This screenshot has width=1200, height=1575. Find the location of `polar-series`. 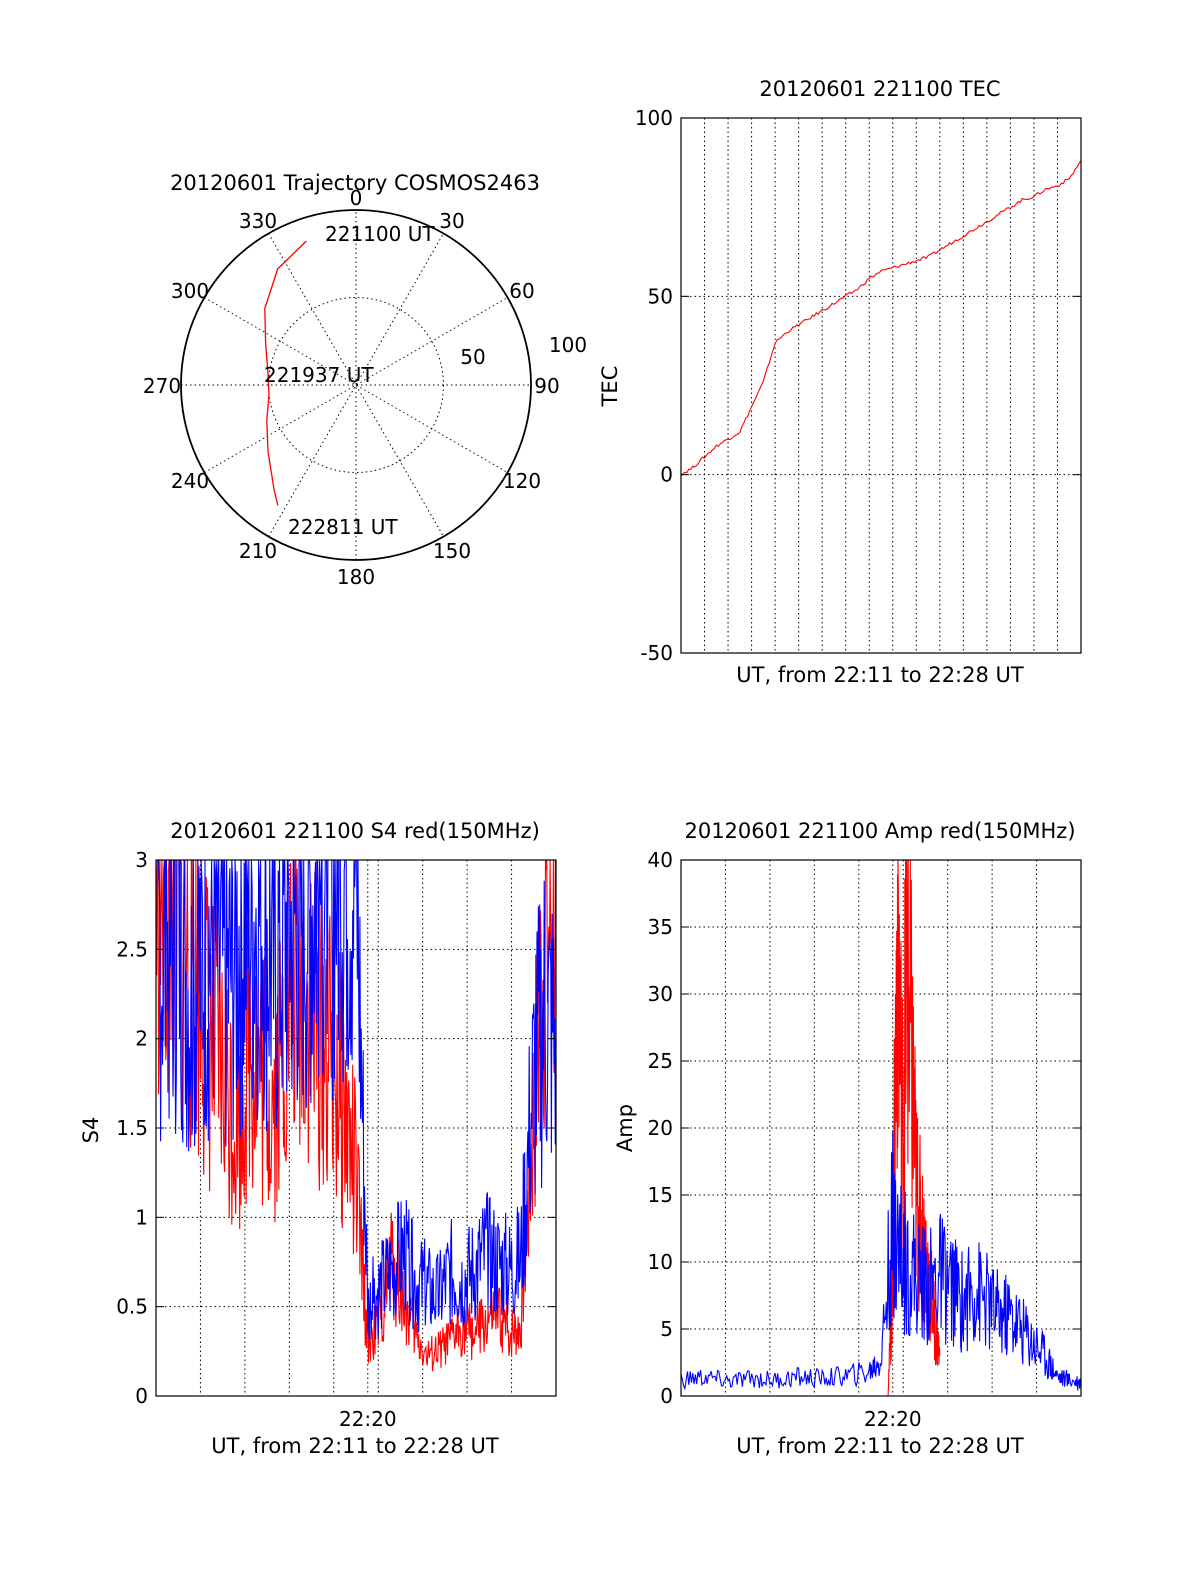

polar-series is located at coordinates (285, 373).